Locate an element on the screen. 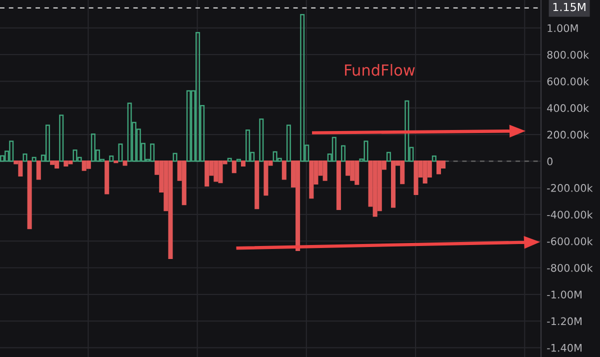  y-tick-label: 200.00k is located at coordinates (568, 134).